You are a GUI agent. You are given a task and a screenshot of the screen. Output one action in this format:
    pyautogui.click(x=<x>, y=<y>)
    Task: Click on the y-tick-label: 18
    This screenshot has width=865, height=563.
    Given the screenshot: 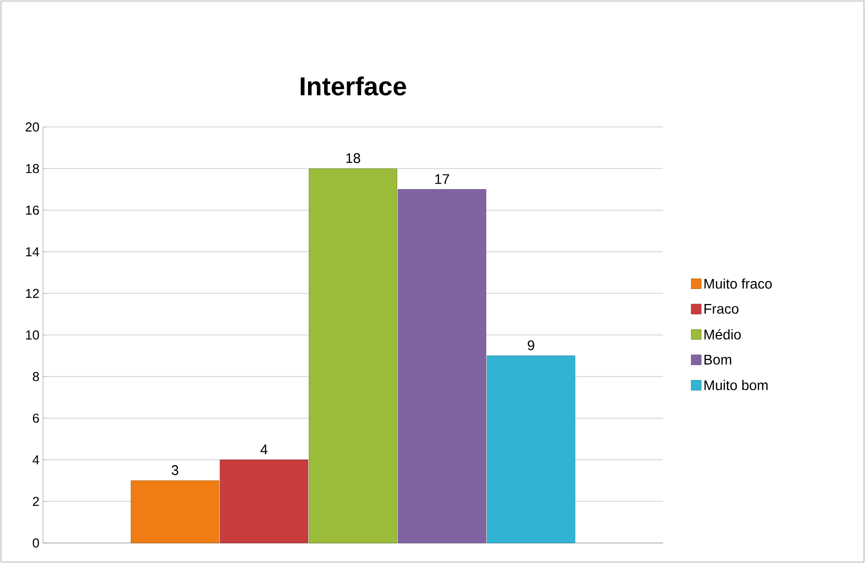 What is the action you would take?
    pyautogui.click(x=32, y=169)
    